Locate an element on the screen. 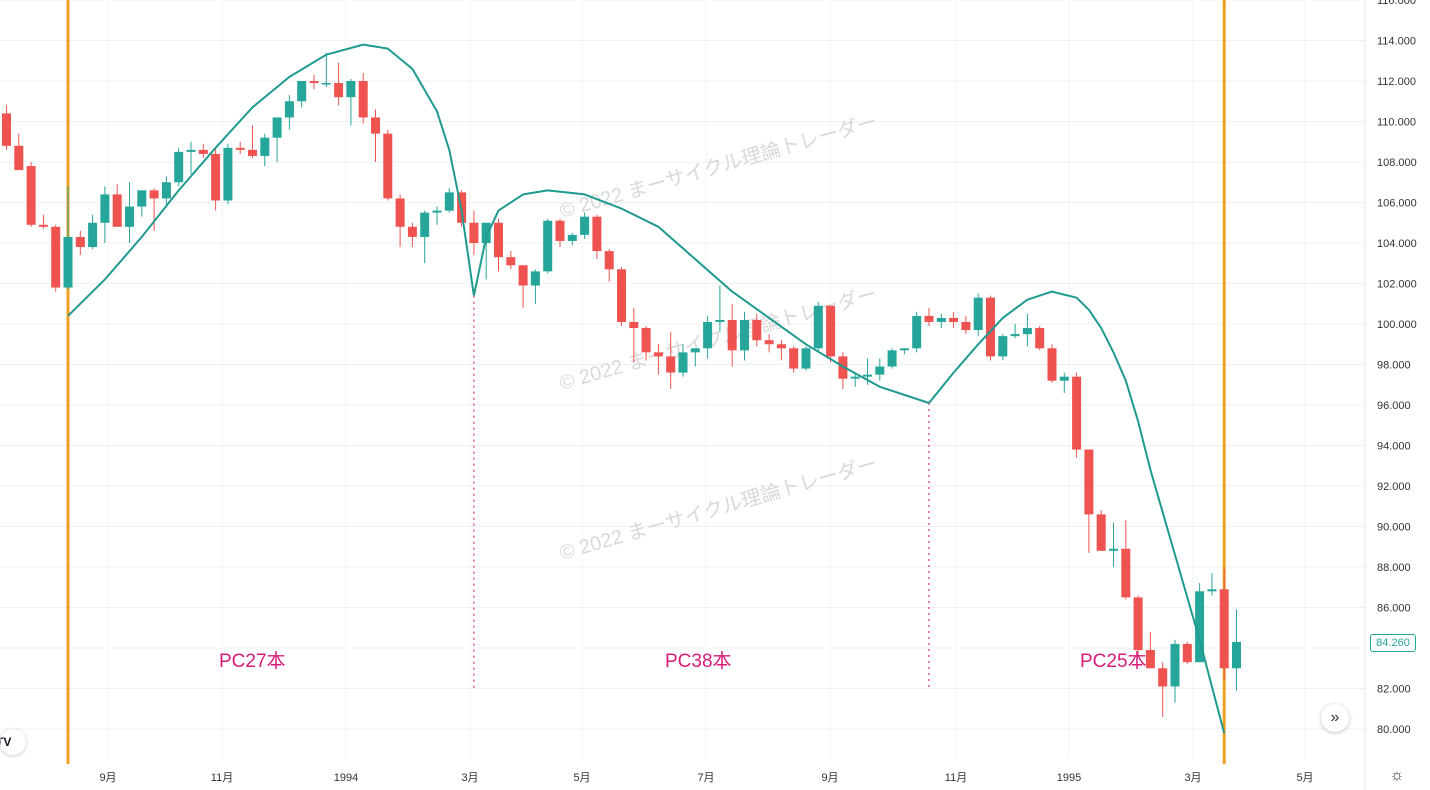 The width and height of the screenshot is (1430, 790). time-tick-label: 11月 is located at coordinates (956, 778).